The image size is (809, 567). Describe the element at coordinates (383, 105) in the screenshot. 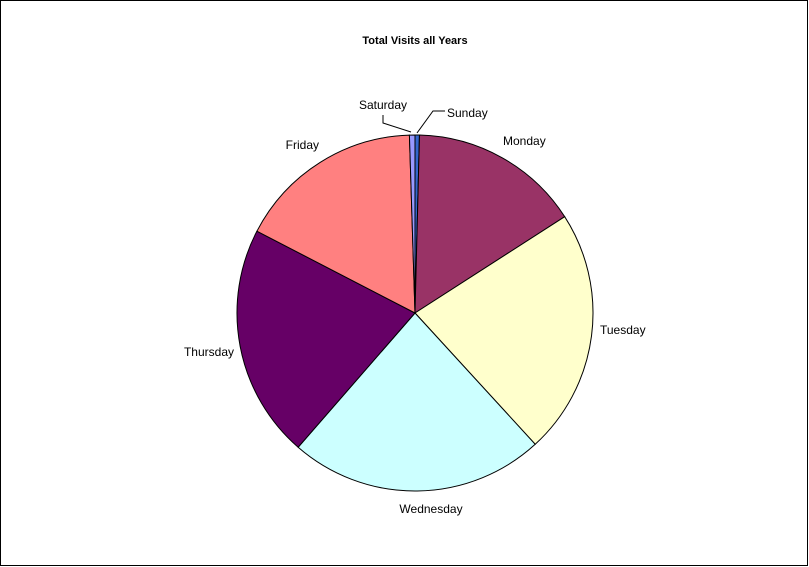

I see `slice-label-saturday: Saturday` at that location.